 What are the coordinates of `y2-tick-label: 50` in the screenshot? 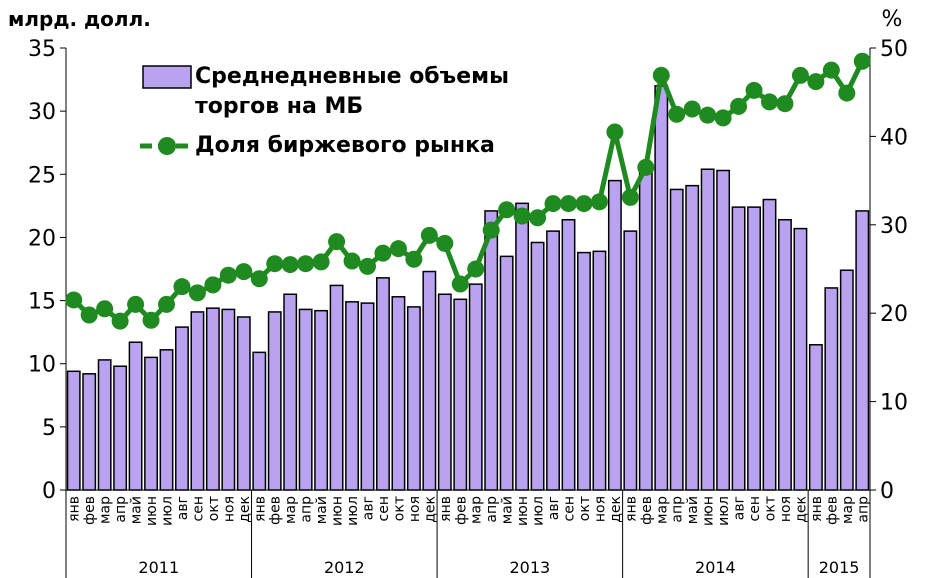 It's located at (894, 49).